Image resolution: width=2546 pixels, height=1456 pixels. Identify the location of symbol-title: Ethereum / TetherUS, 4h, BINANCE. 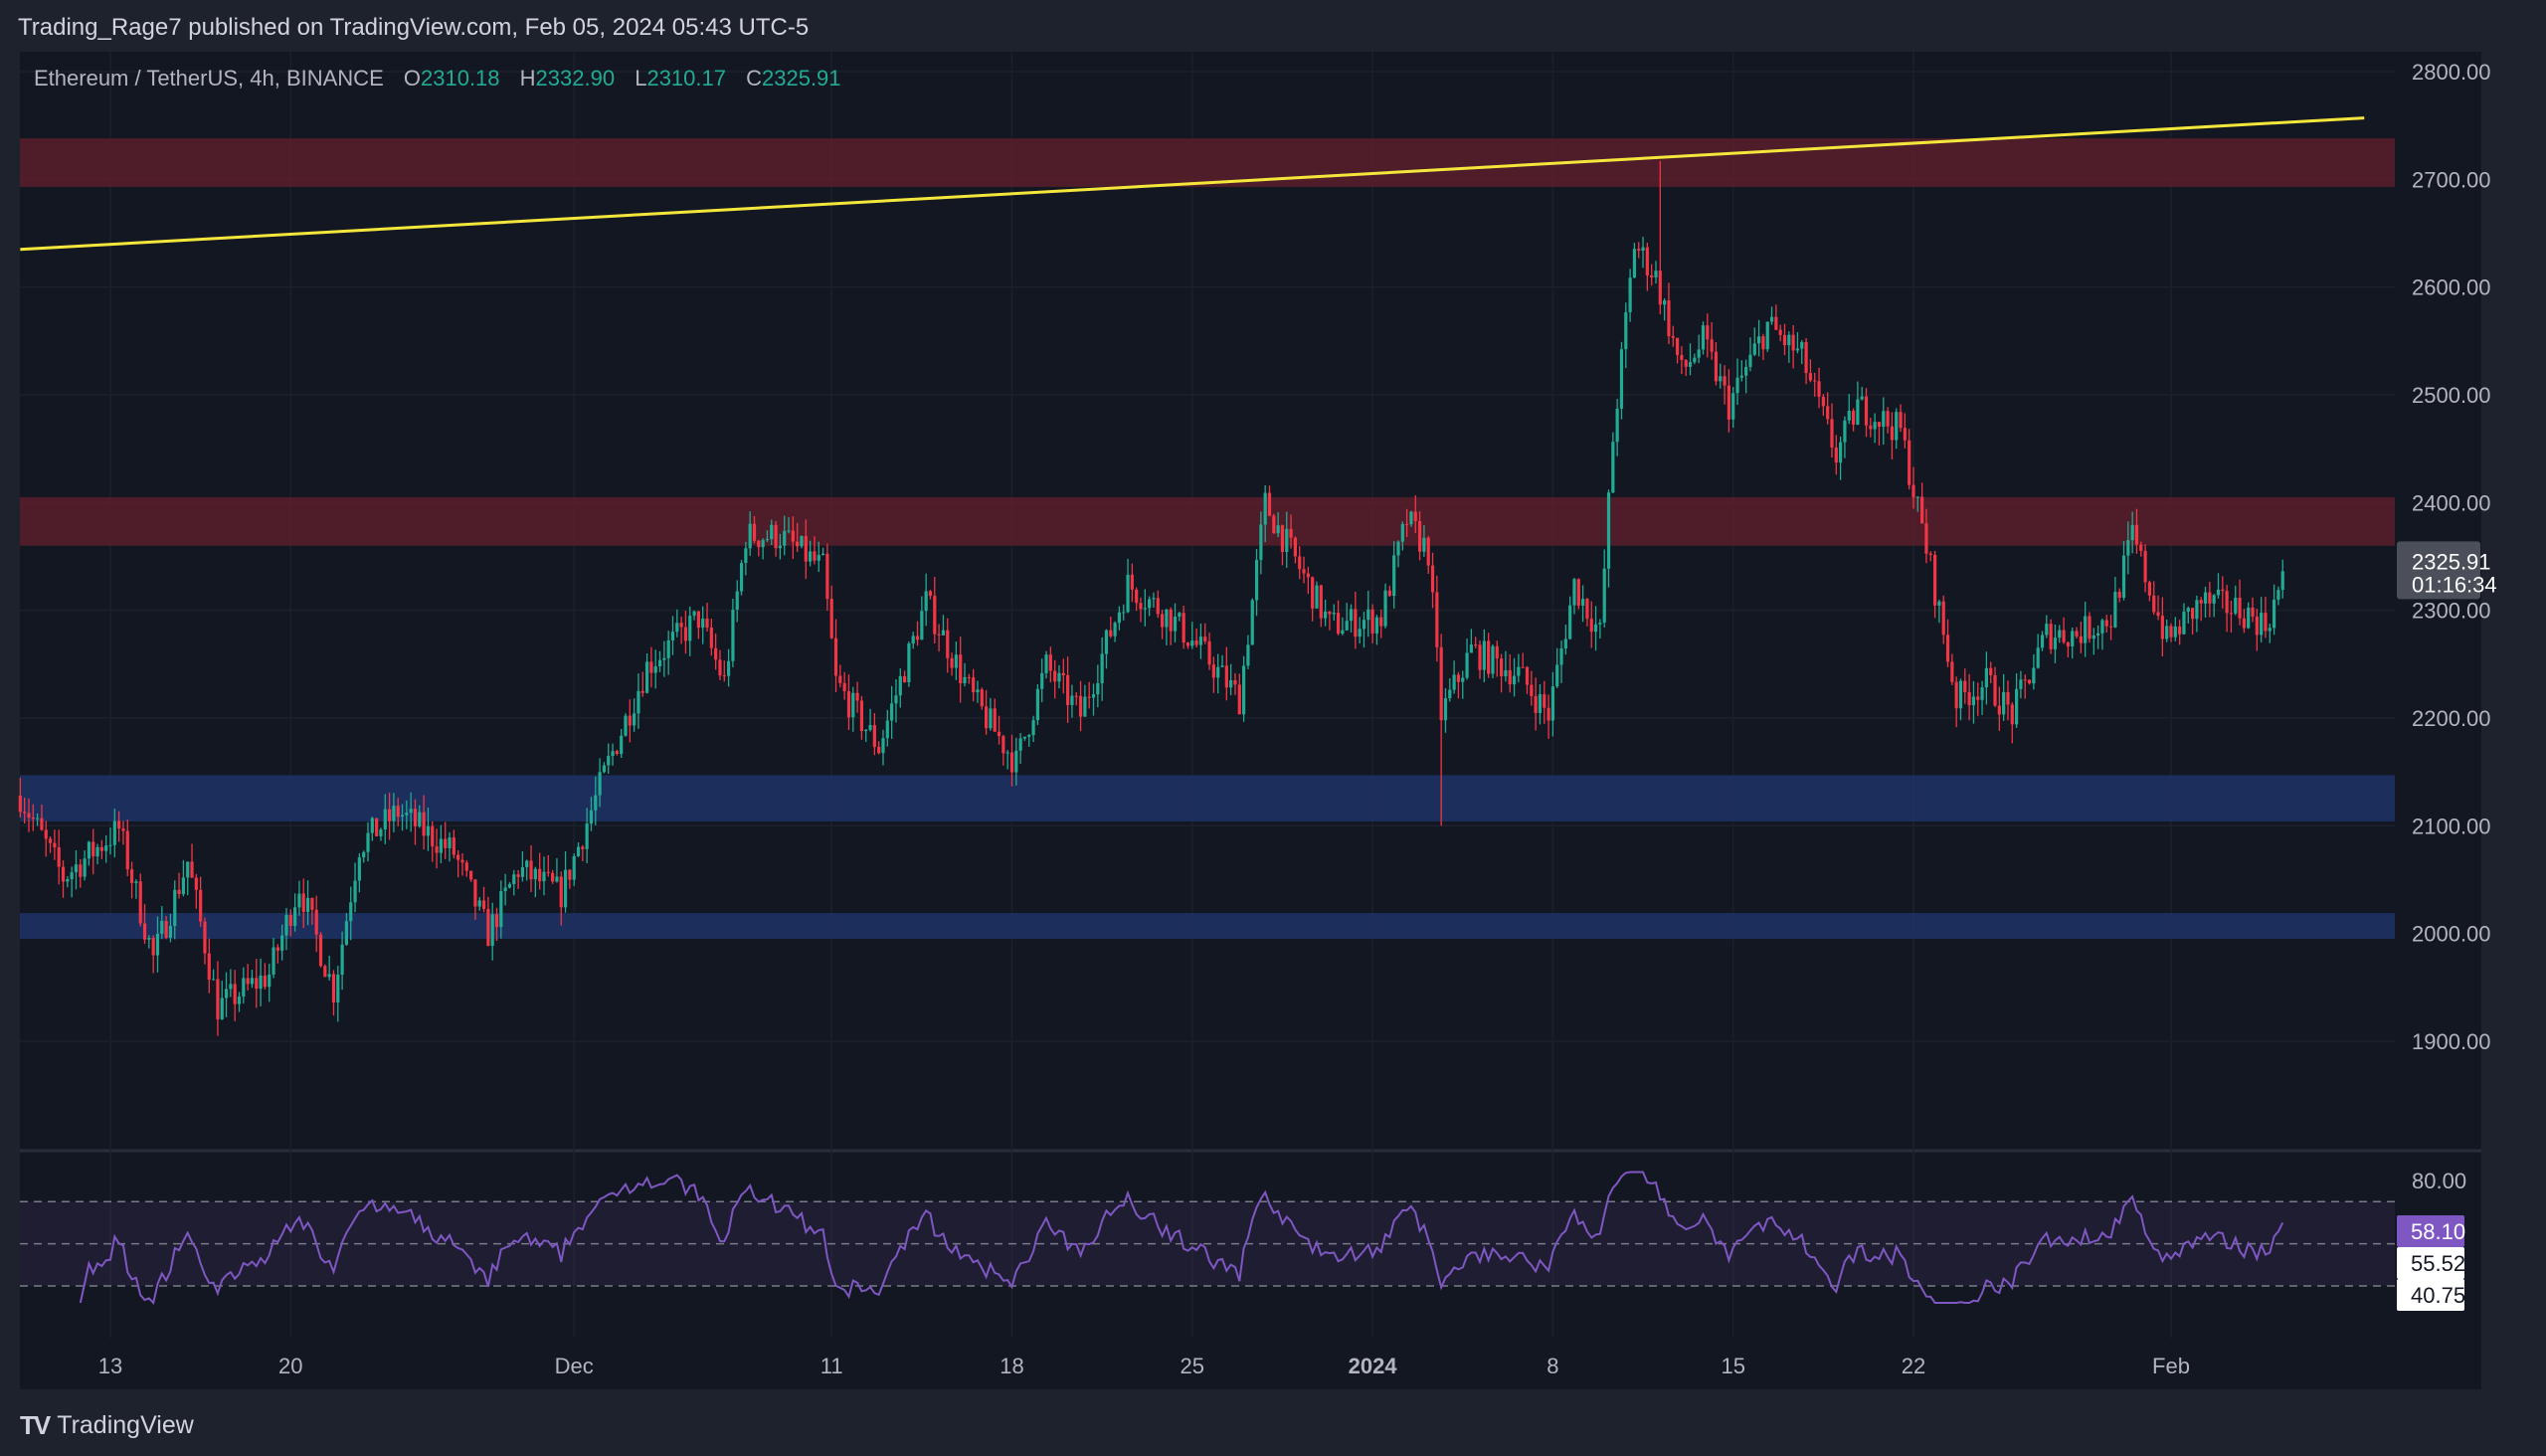
(209, 78).